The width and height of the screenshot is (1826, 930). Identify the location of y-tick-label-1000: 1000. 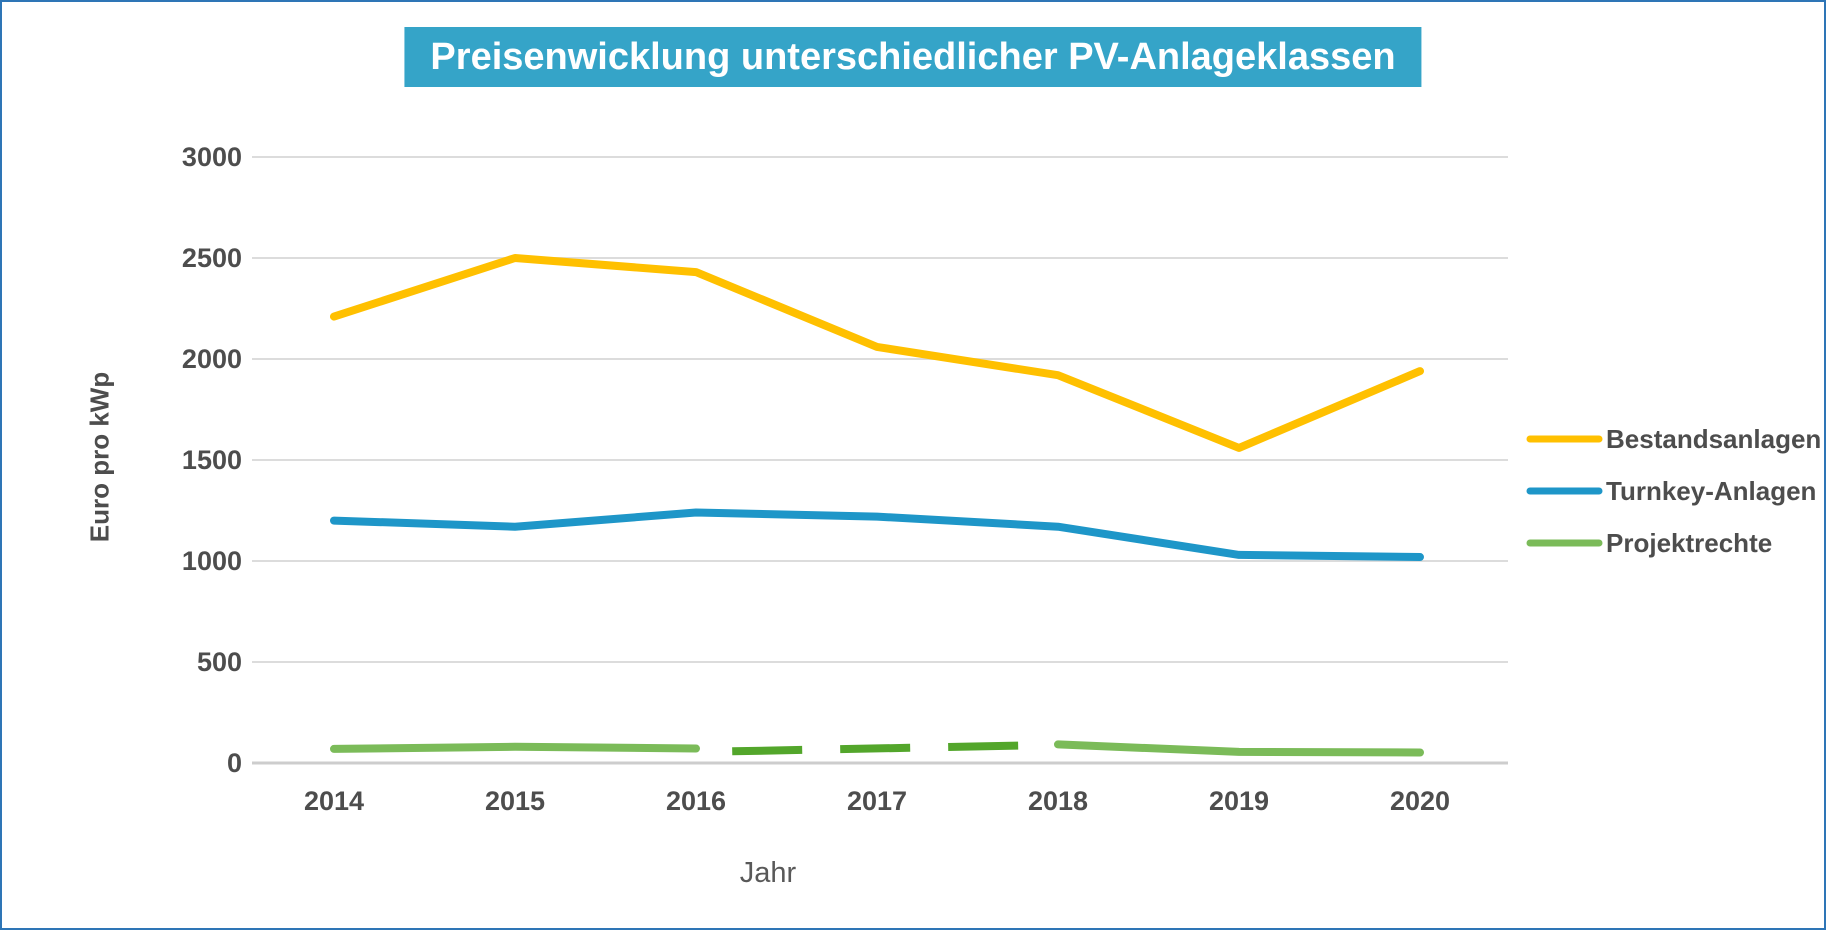
(212, 561).